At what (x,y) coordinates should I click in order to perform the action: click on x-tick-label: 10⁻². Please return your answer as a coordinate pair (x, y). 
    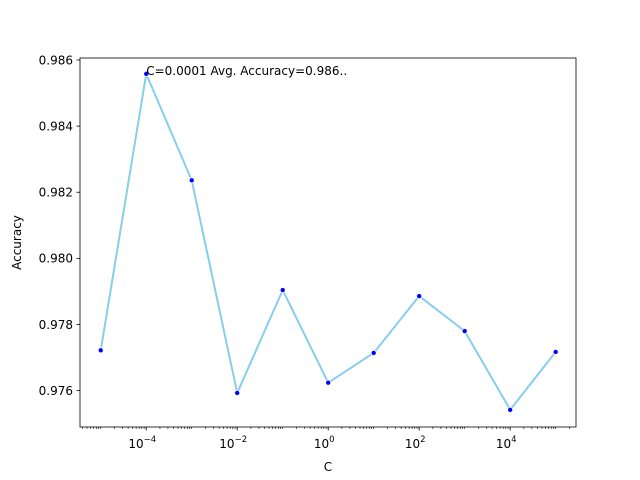
    Looking at the image, I should click on (233, 443).